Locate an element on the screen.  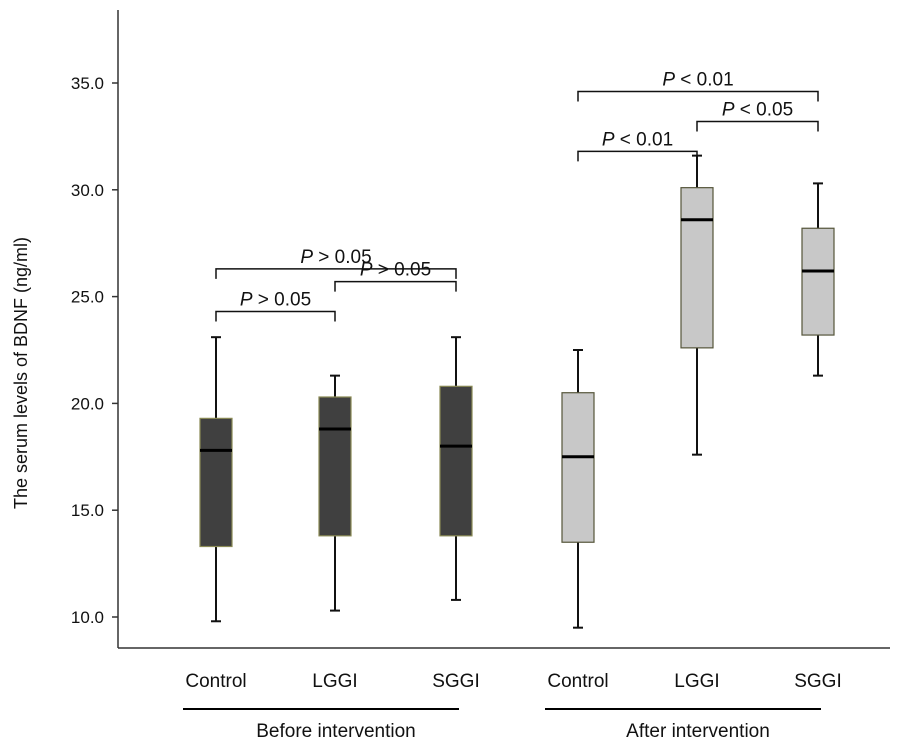
y-tick-label: 30.0 is located at coordinates (87, 190).